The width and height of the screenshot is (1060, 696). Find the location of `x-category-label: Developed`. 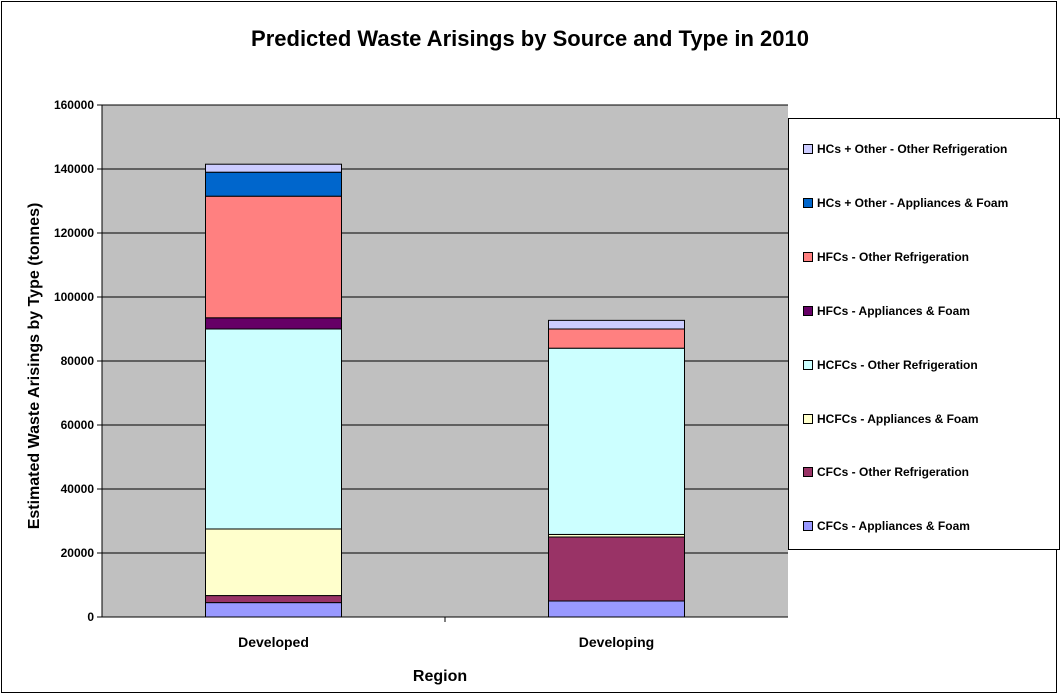

x-category-label: Developed is located at coordinates (273, 642).